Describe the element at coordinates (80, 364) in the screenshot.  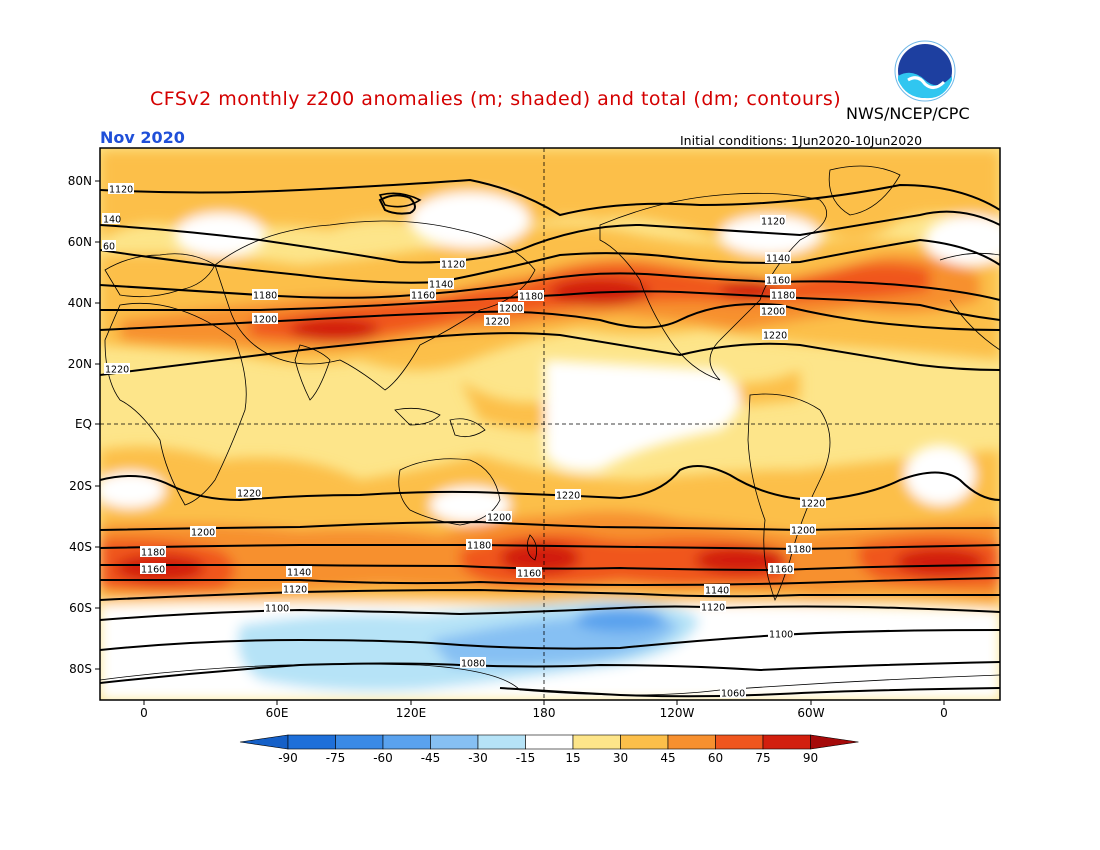
I see `lat-label: 20N` at that location.